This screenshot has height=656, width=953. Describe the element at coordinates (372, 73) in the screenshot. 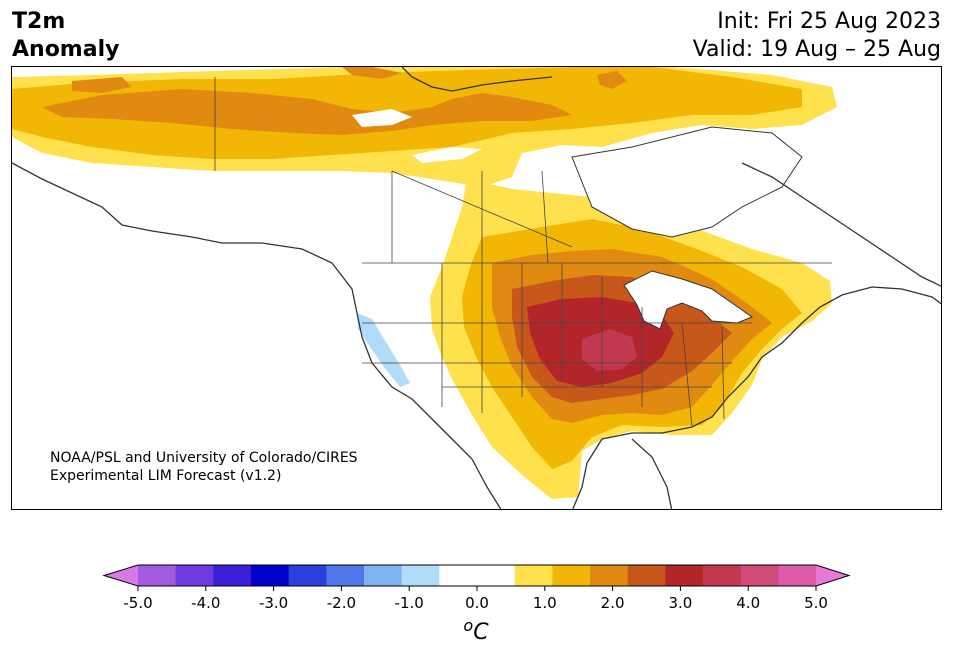

I see `anomaly-region-1.5-canada-north` at that location.